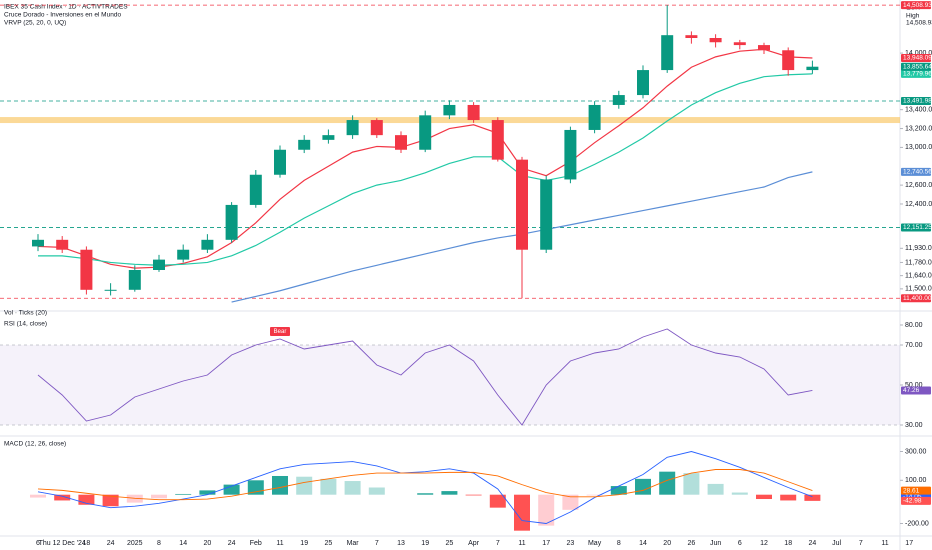 The height and width of the screenshot is (550, 932). I want to click on x-tick-label: Mar, so click(353, 543).